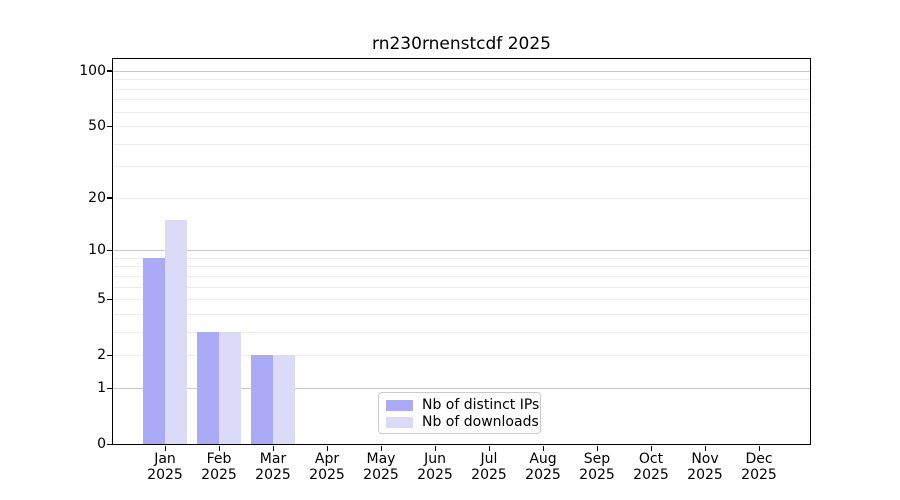  I want to click on x-tick-label-month: May, so click(381, 459).